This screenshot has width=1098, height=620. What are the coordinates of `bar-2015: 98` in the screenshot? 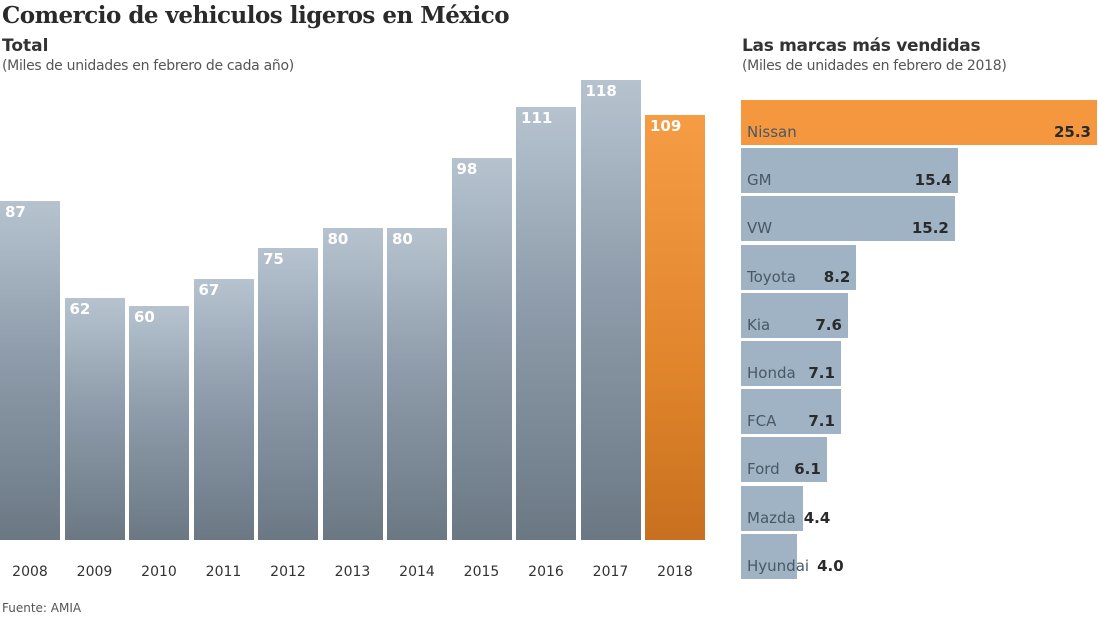 It's located at (481, 348).